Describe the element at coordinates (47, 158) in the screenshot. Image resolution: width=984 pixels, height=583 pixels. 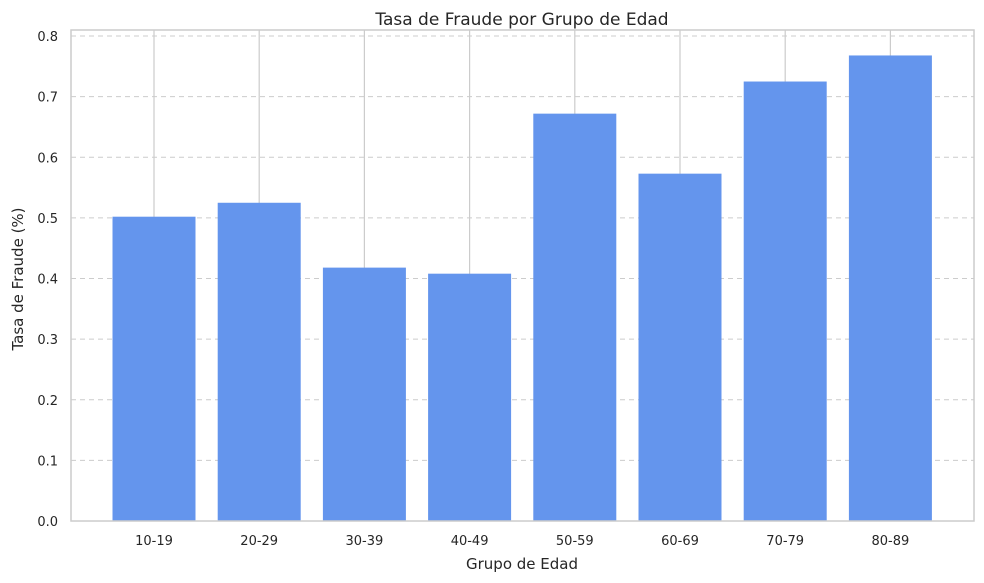
I see `y-tick-label: 0.6` at that location.